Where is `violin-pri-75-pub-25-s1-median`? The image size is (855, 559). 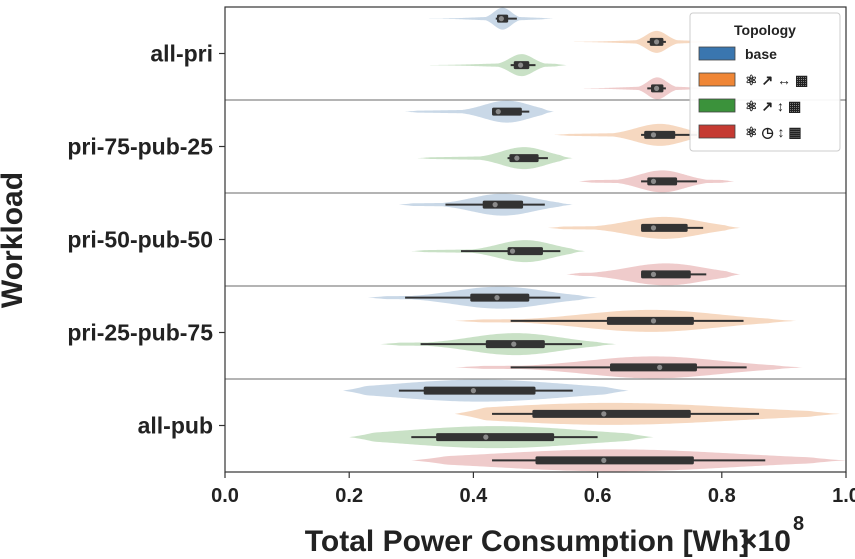
violin-pri-75-pub-25-s1-median is located at coordinates (653, 135).